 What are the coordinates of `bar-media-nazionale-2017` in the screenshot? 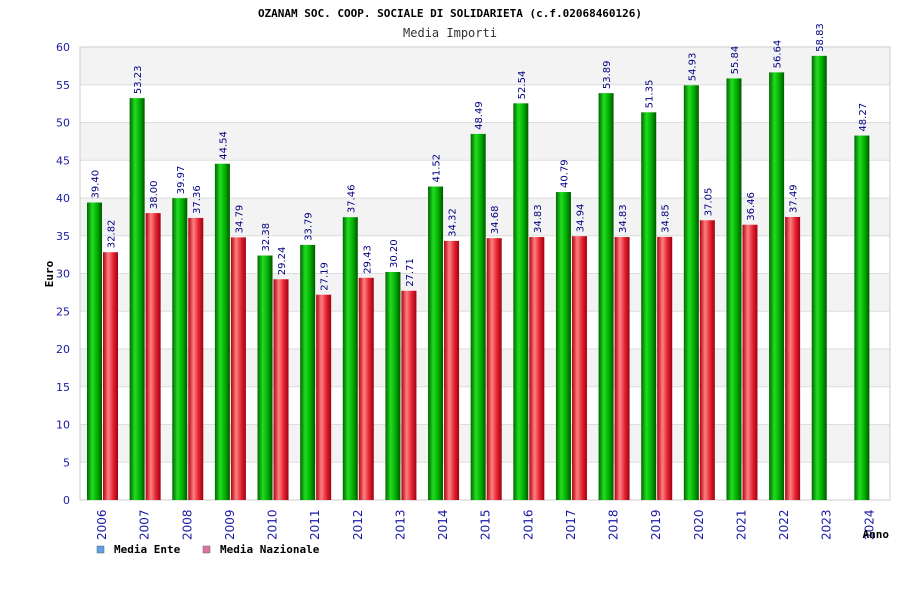 It's located at (579, 368).